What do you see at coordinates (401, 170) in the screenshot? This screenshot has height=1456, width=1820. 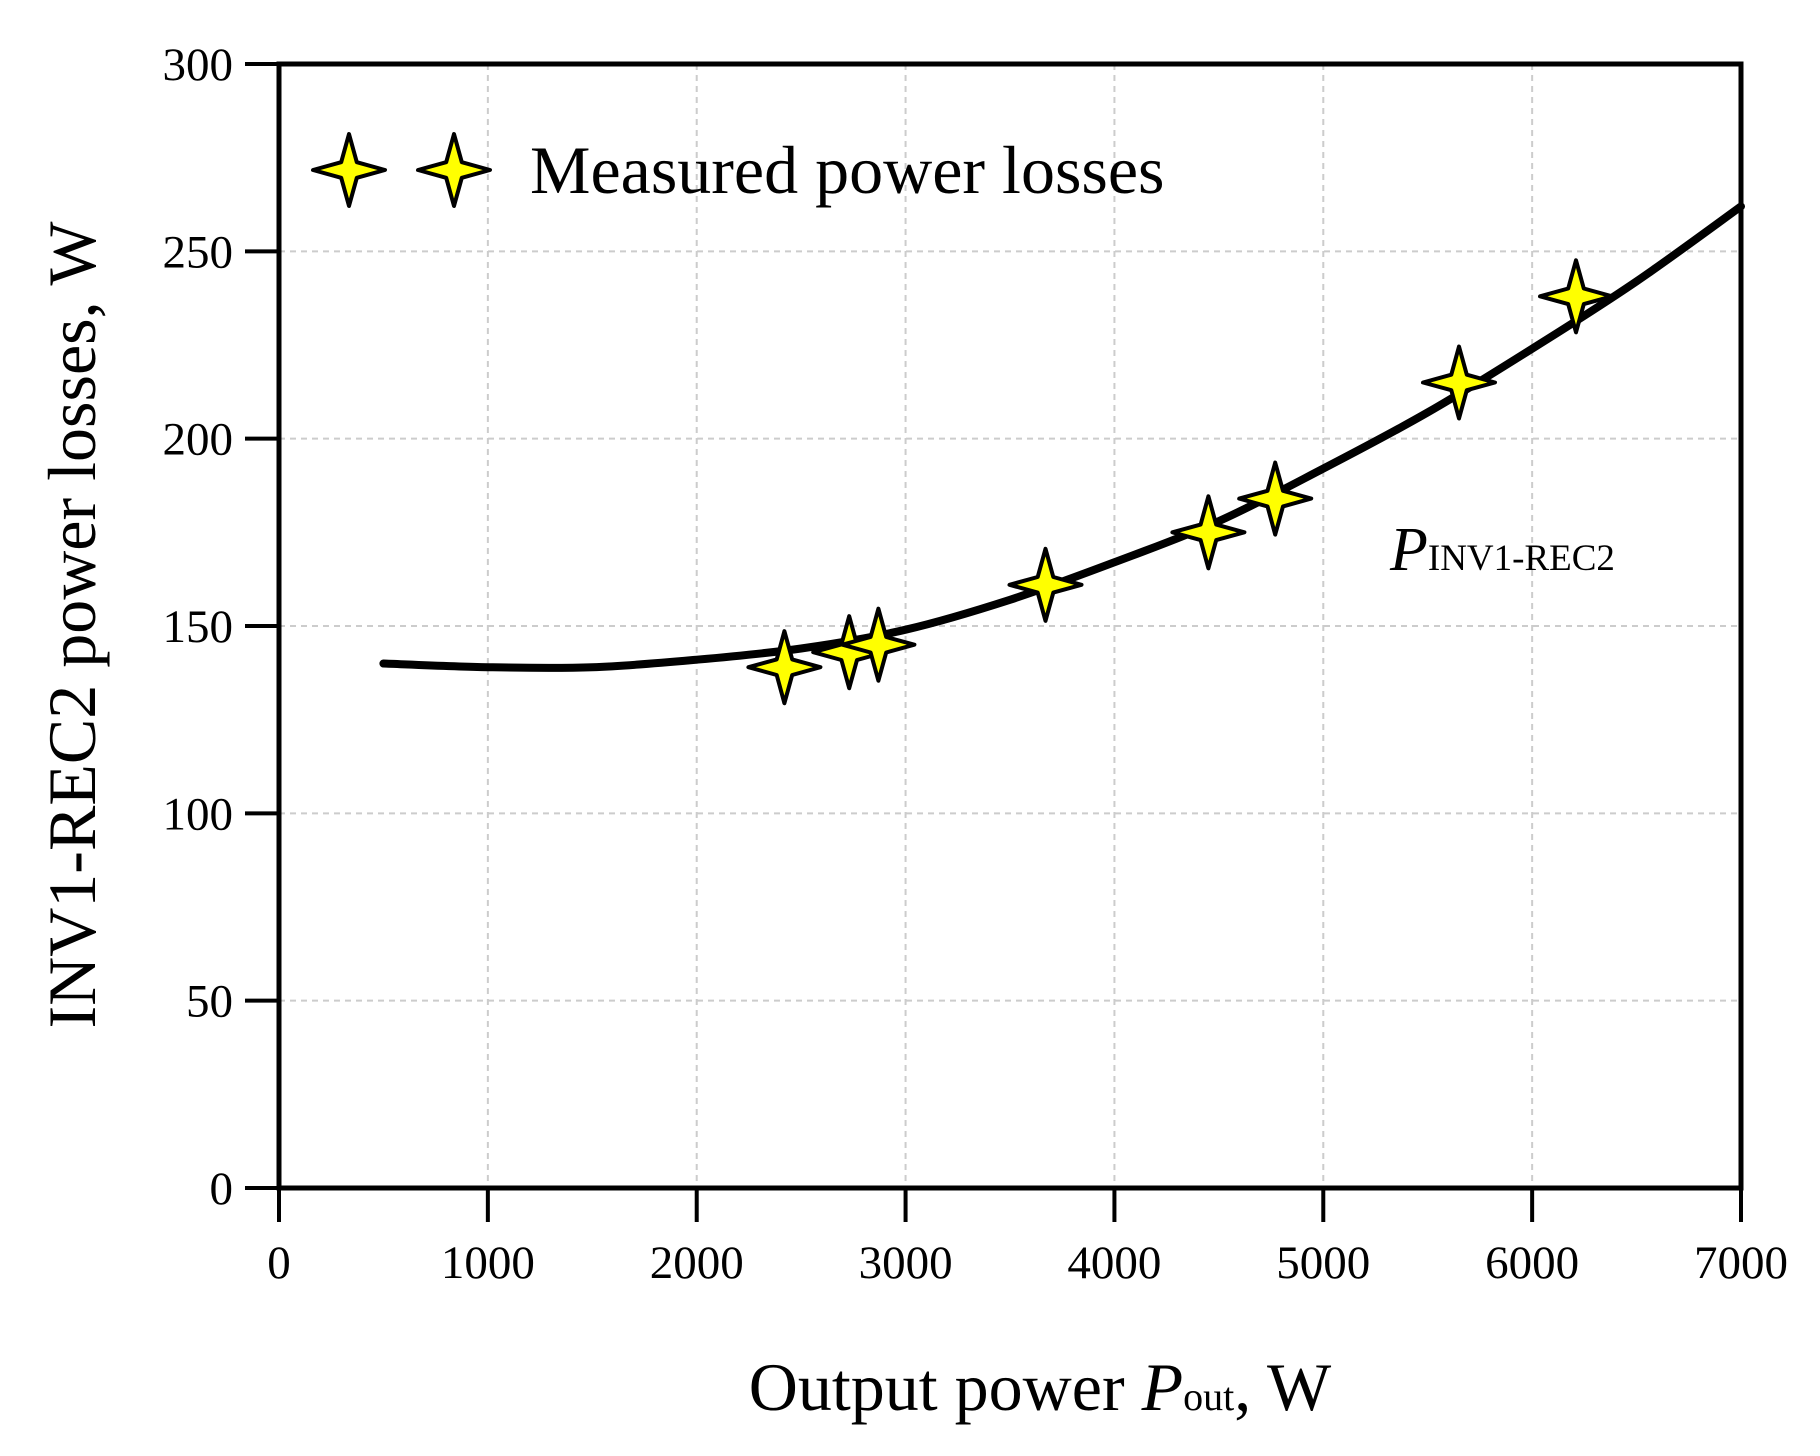 I see `legend-markers` at bounding box center [401, 170].